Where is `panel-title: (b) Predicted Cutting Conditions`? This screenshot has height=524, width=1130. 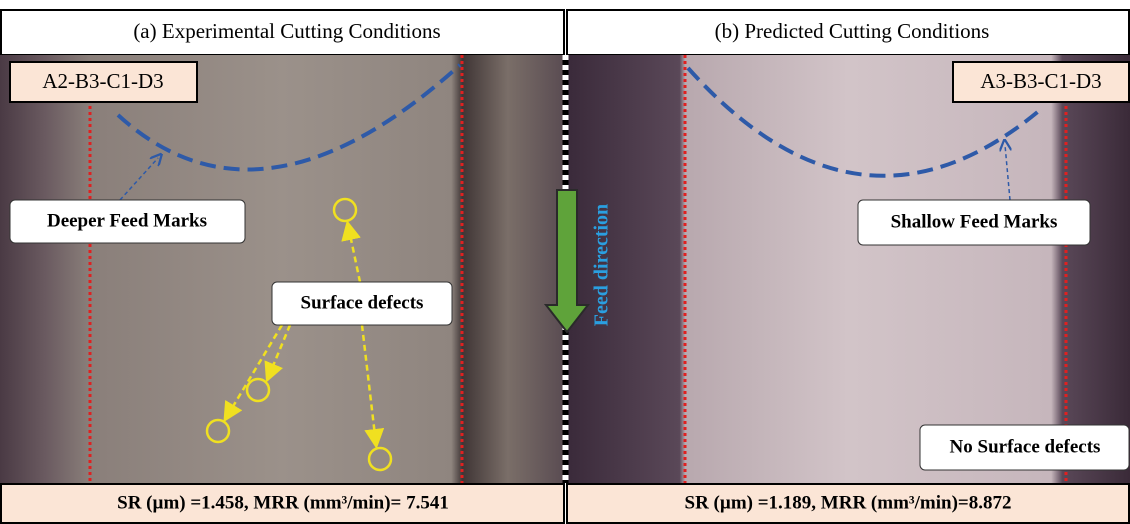 panel-title: (b) Predicted Cutting Conditions is located at coordinates (852, 31).